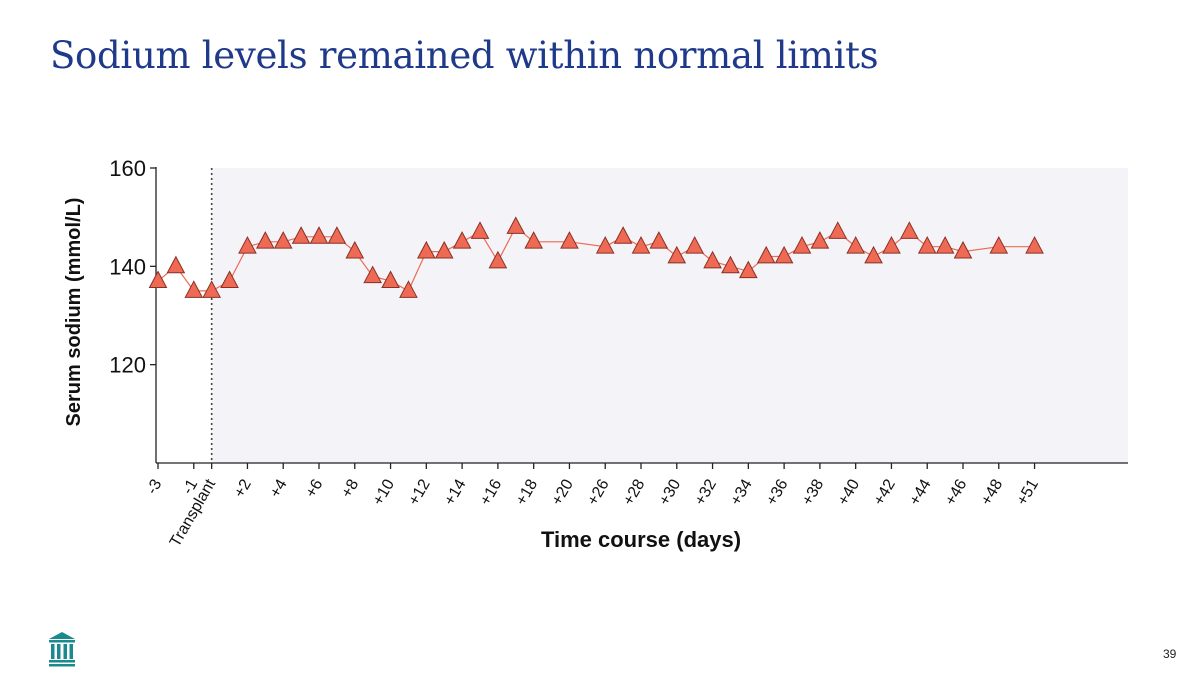 The width and height of the screenshot is (1200, 682). Describe the element at coordinates (920, 492) in the screenshot. I see `x-tick-label: +44` at that location.